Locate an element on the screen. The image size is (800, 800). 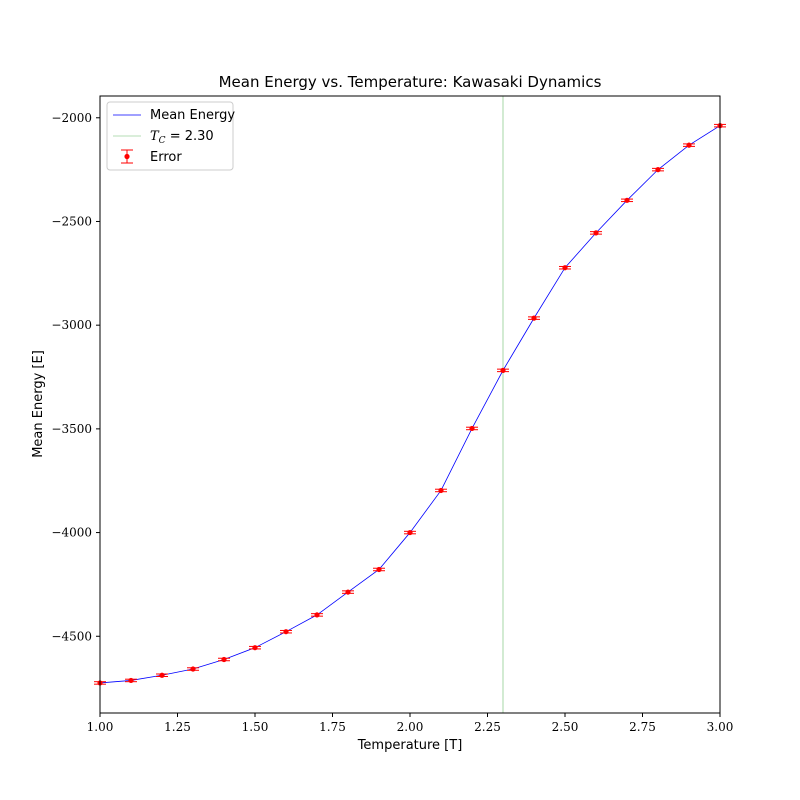
y-tick-label: −4500 is located at coordinates (71, 636).